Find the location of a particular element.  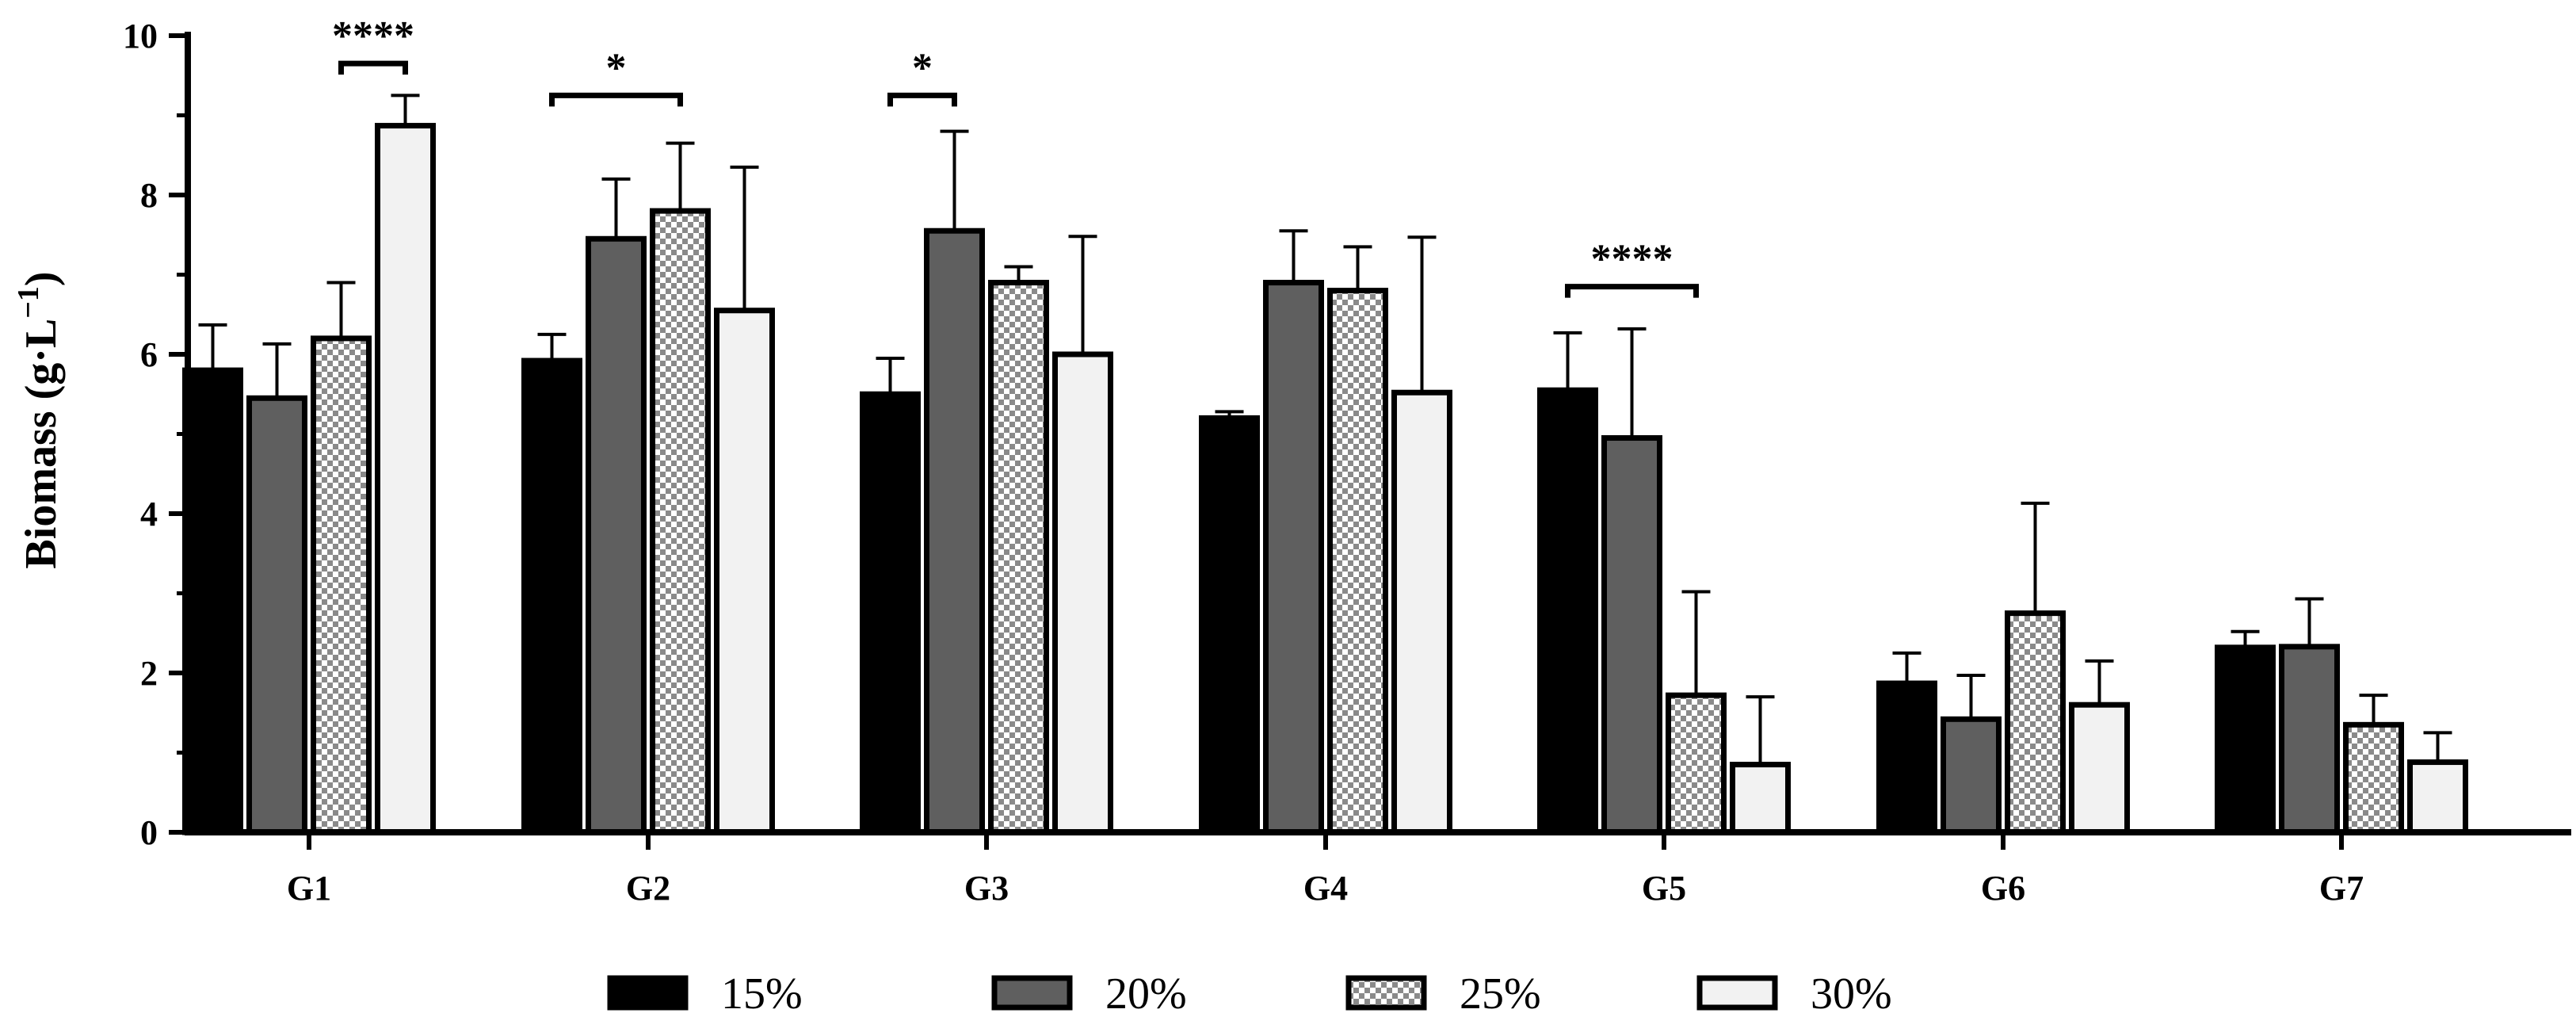

error-bar-g3-20pct is located at coordinates (954, 180).